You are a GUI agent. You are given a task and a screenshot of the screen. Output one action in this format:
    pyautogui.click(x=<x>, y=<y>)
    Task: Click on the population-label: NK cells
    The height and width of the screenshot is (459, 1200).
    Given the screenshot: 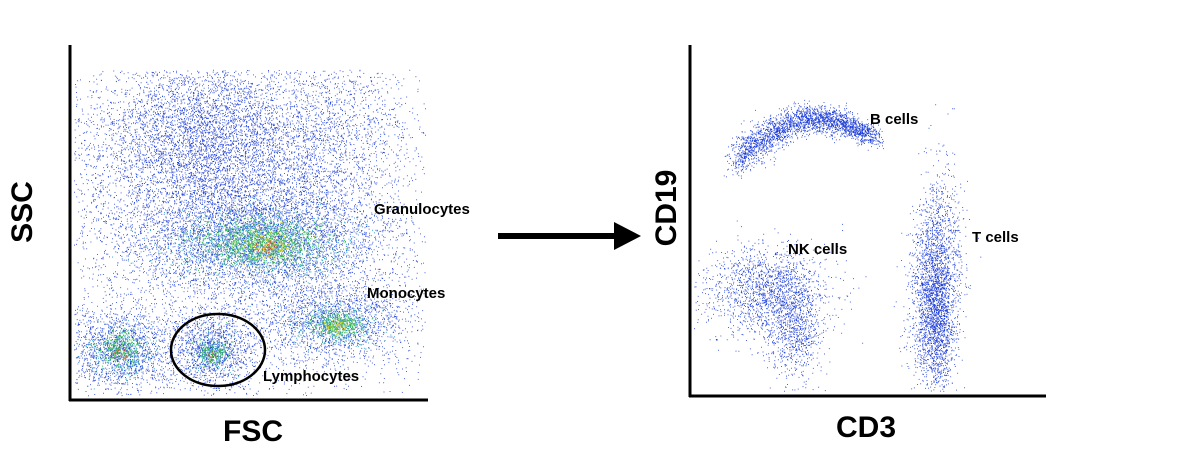 What is the action you would take?
    pyautogui.click(x=817, y=249)
    